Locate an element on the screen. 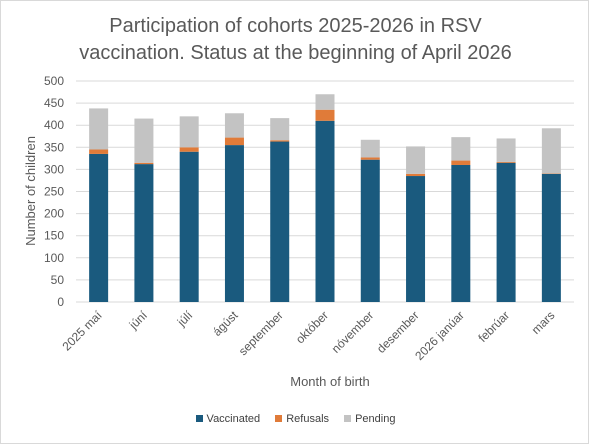 The width and height of the screenshot is (591, 446). y-axis-ticks: 0 50 100 150 200 250 300 350 400 450 500 is located at coordinates (54, 191).